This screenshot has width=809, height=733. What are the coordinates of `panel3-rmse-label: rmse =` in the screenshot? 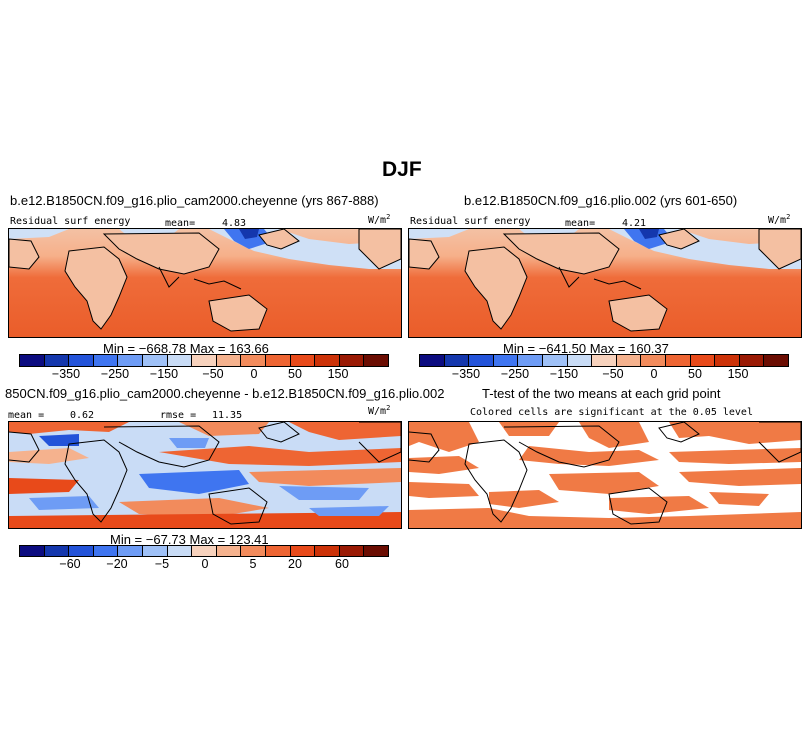 It's located at (178, 415).